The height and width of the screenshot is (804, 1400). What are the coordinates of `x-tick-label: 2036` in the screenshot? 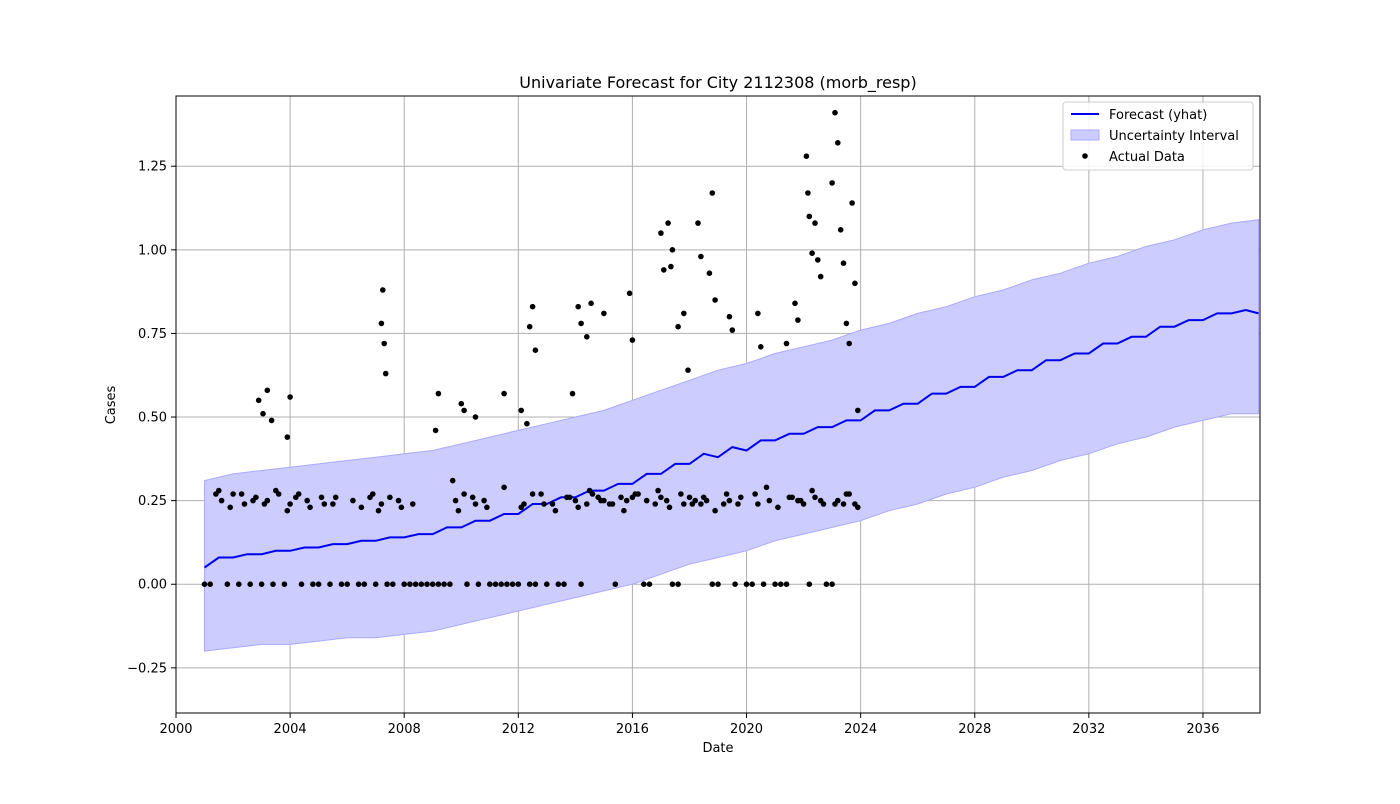 It's located at (1202, 729).